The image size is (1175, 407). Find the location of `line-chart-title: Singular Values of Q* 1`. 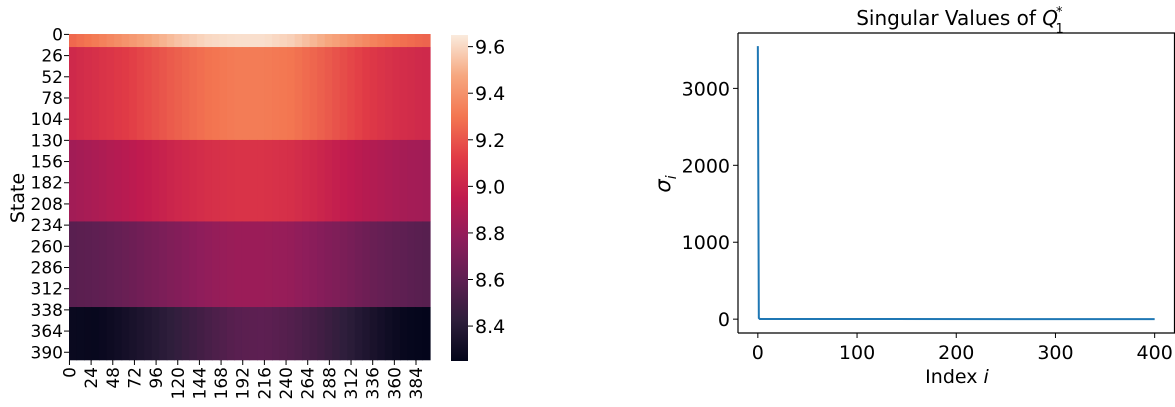

line-chart-title: Singular Values of Q* 1 is located at coordinates (960, 21).